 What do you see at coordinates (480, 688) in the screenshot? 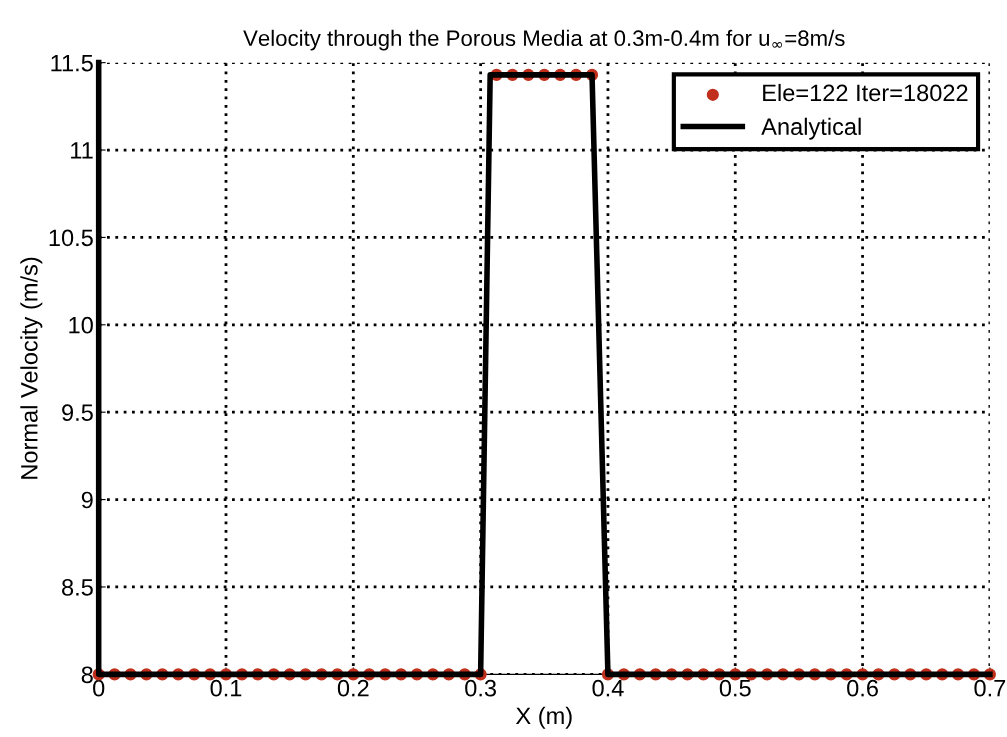
I see `x-tick-label: 0.3` at bounding box center [480, 688].